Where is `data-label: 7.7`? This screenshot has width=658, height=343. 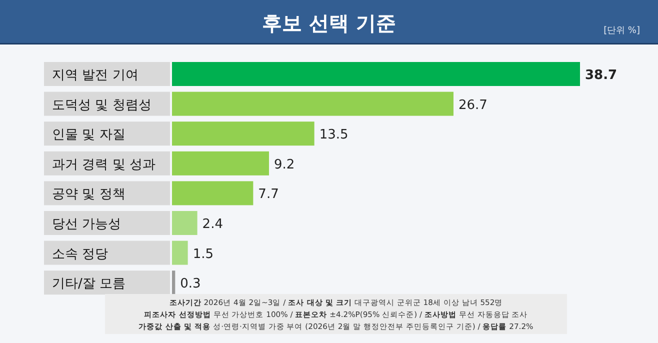
data-label: 7.7 is located at coordinates (268, 194).